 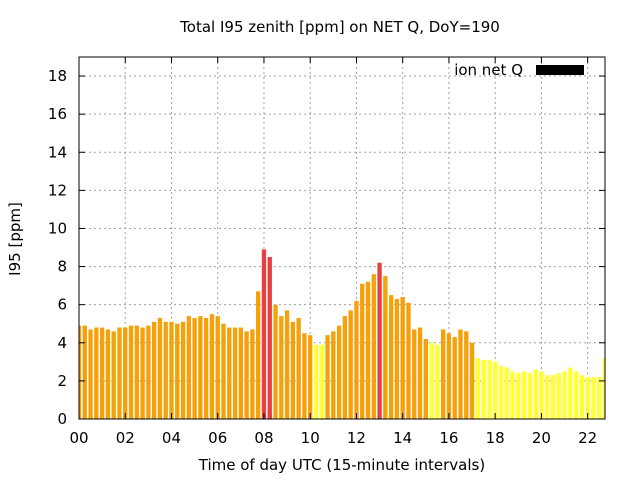 I want to click on y-tick-label: 10, so click(x=57, y=228).